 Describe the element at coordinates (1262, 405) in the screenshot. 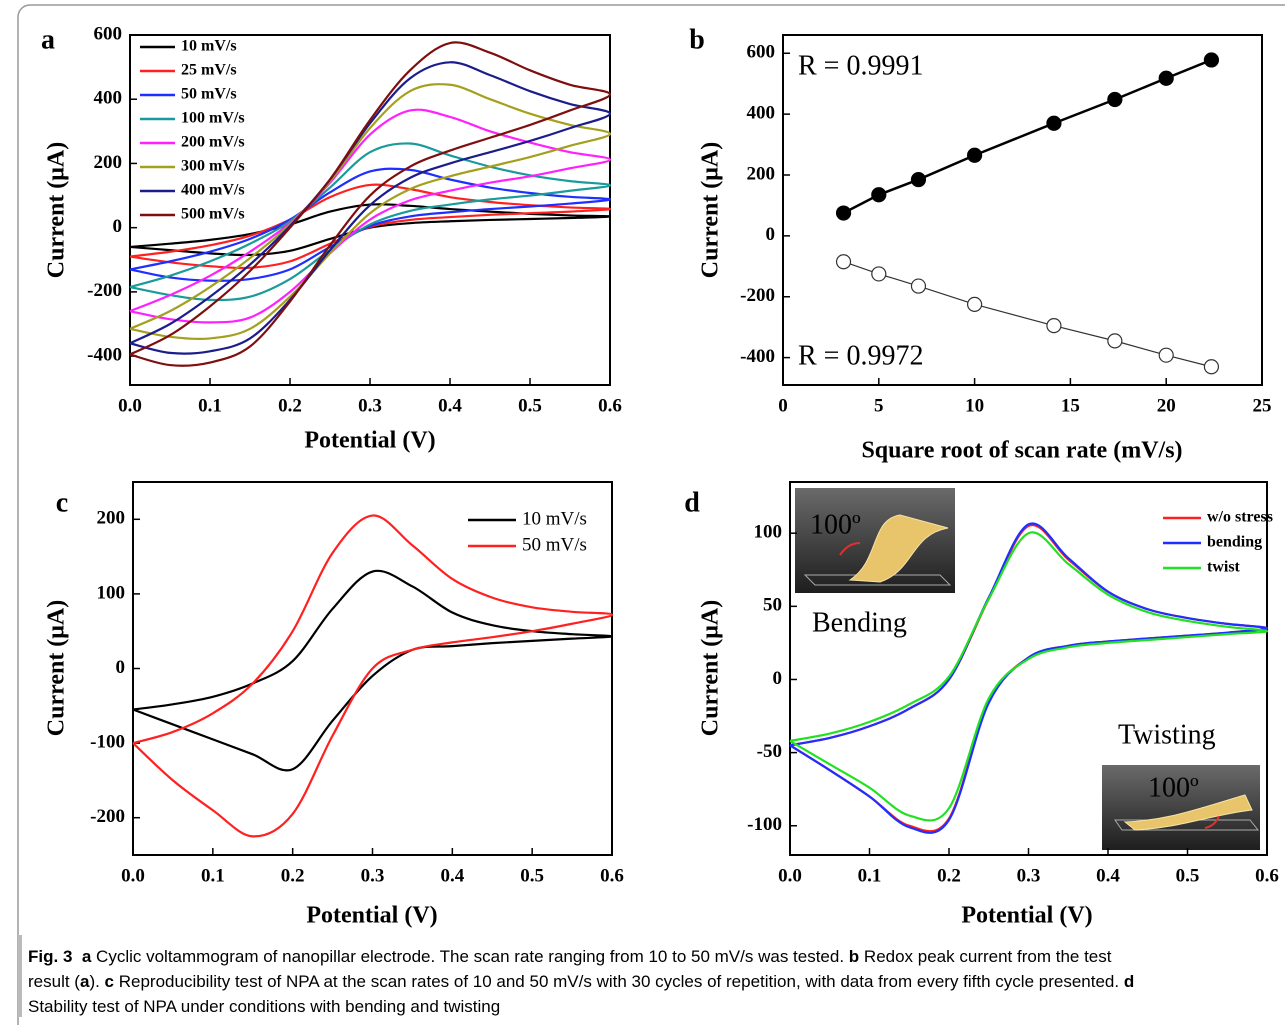

I see `x-tick-label: 25` at that location.